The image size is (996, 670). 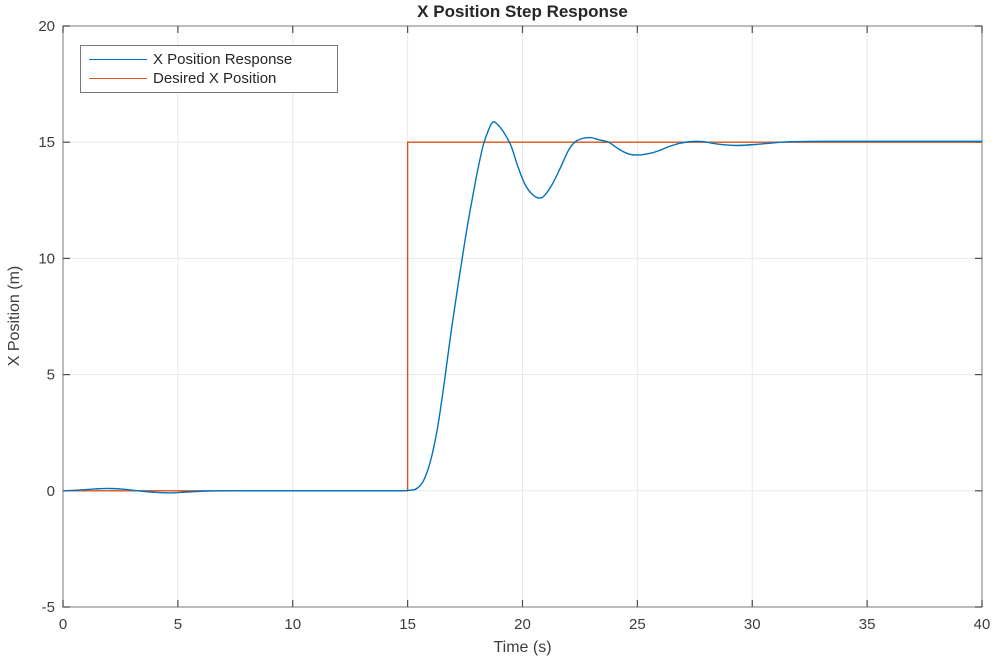 What do you see at coordinates (118, 59) in the screenshot?
I see `response-line-swatch` at bounding box center [118, 59].